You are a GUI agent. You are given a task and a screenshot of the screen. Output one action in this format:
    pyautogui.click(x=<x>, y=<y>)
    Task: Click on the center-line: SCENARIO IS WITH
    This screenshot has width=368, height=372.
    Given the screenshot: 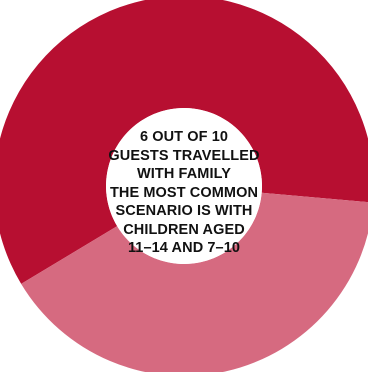 What is the action you would take?
    pyautogui.click(x=184, y=211)
    